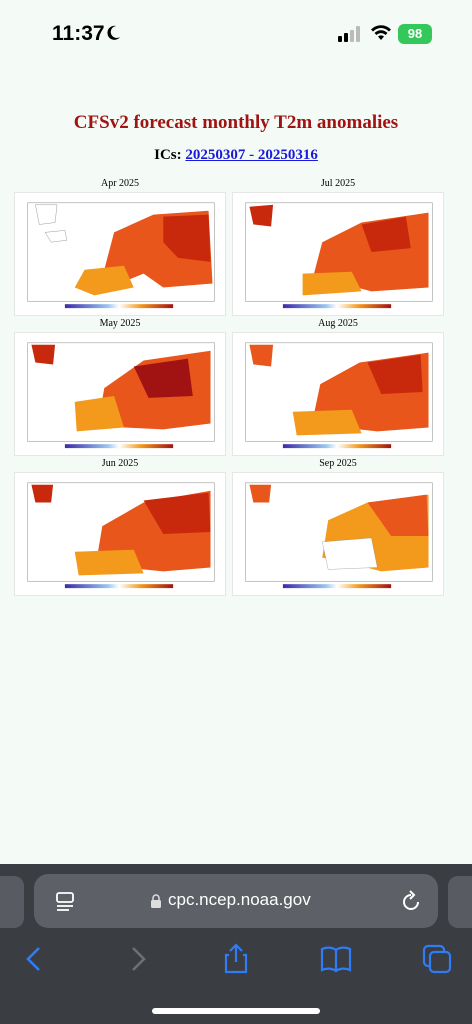  I want to click on reader-mode-icon, so click(65, 901).